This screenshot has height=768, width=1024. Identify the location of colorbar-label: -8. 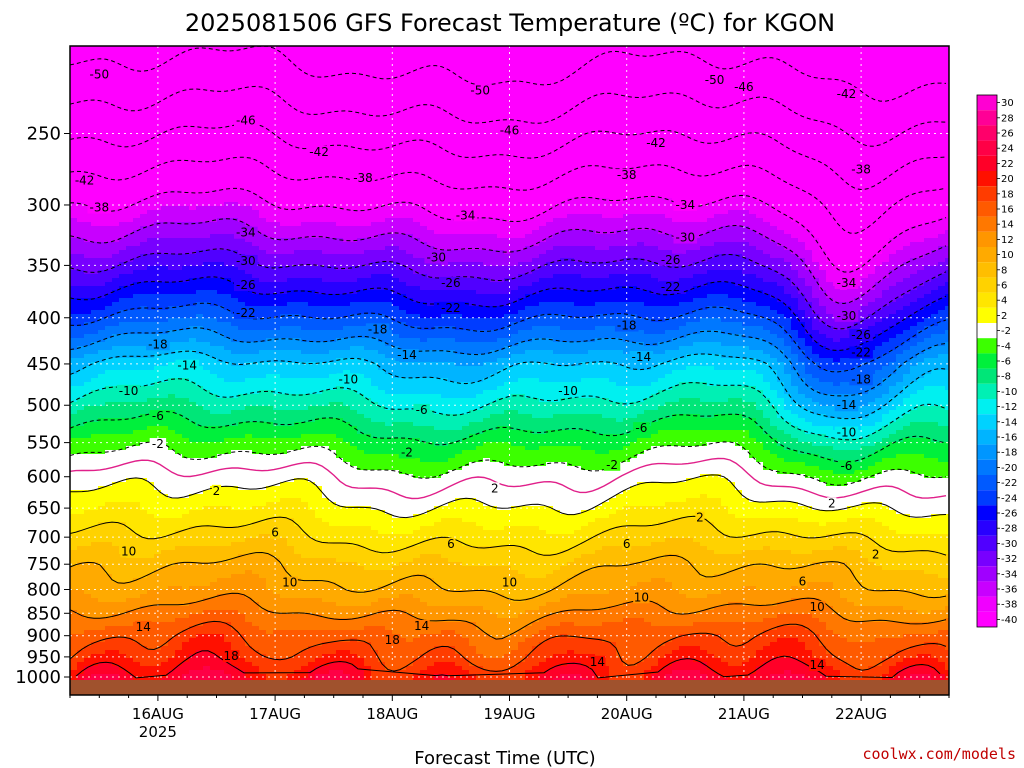
(1006, 377).